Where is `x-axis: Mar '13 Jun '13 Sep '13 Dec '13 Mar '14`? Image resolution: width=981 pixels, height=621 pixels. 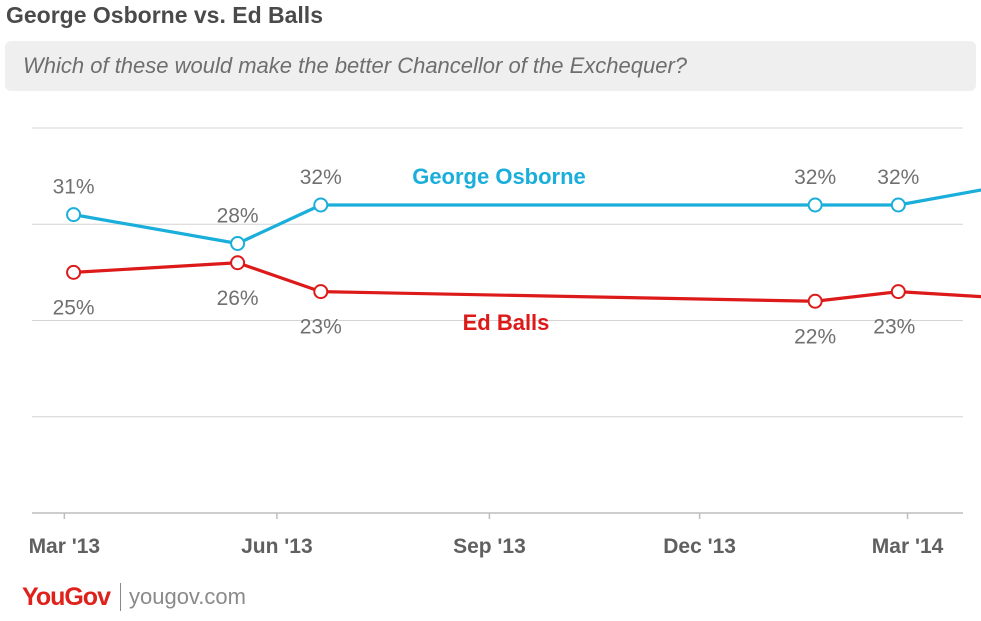
x-axis: Mar '13 Jun '13 Sep '13 Dec '13 Mar '14 is located at coordinates (496, 535).